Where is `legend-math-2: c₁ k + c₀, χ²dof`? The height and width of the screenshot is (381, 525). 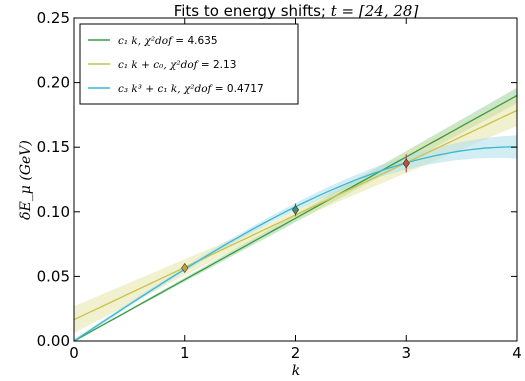 legend-math-2: c₁ k + c₀, χ²dof is located at coordinates (159, 65).